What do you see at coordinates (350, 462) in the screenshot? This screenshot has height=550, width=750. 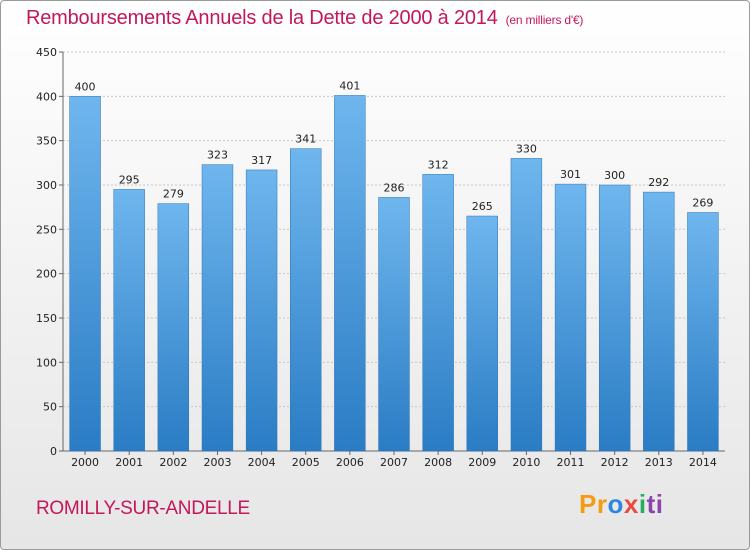 I see `x-tick-label-2006: 2006` at bounding box center [350, 462].